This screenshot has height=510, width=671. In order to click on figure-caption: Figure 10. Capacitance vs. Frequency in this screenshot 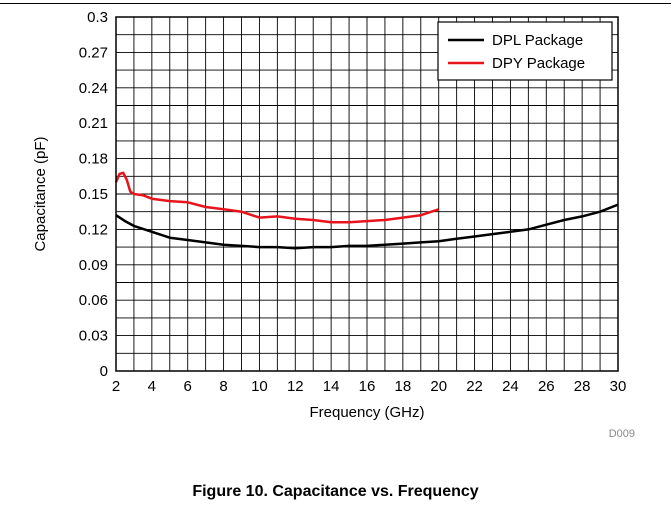, I will do `click(335, 491)`.